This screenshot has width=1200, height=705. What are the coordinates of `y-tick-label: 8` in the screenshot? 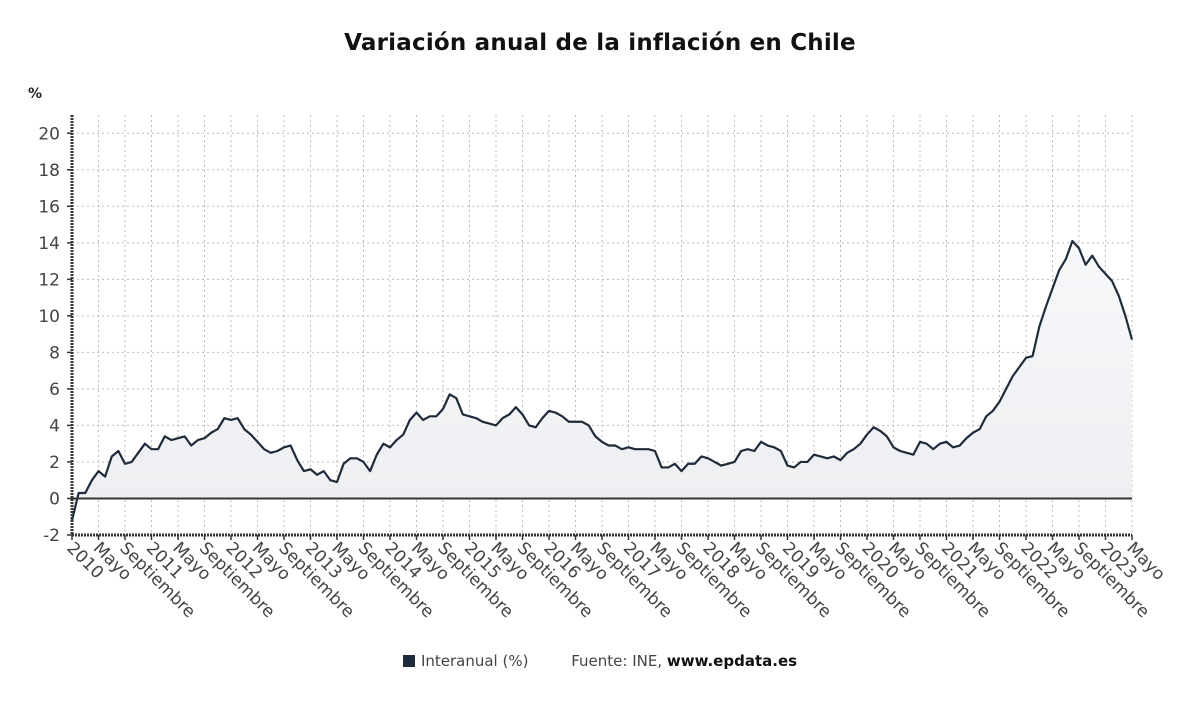 It's located at (54, 353).